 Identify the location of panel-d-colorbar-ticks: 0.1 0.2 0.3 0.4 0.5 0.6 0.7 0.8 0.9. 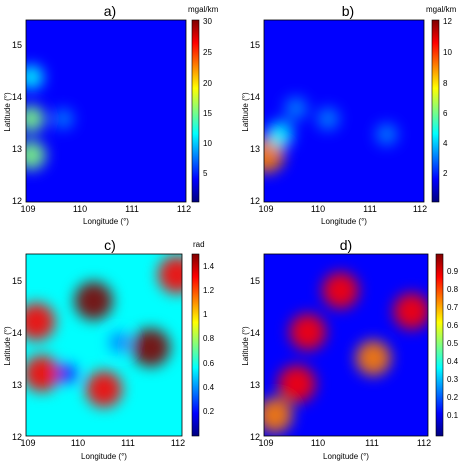
(453, 343).